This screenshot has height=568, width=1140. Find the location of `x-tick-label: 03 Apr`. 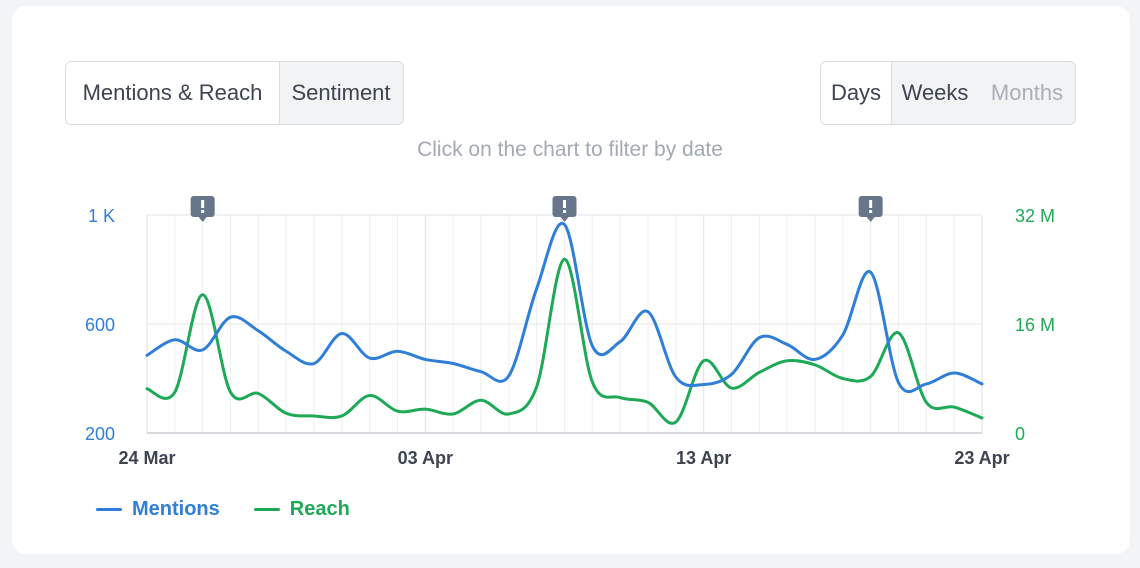

x-tick-label: 03 Apr is located at coordinates (425, 458).